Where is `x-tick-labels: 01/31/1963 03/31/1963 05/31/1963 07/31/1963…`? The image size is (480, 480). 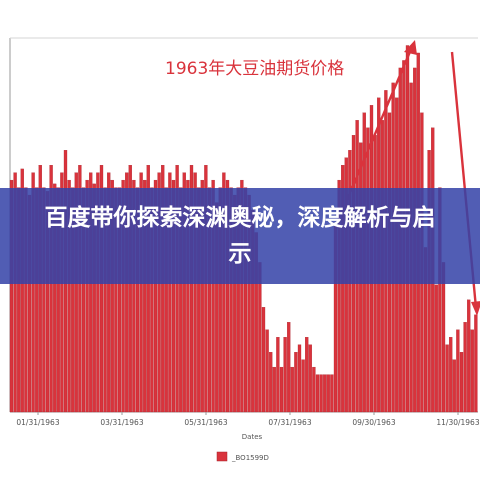 x-tick-labels: 01/31/1963 03/31/1963 05/31/1963 07/31/1963… is located at coordinates (248, 419).